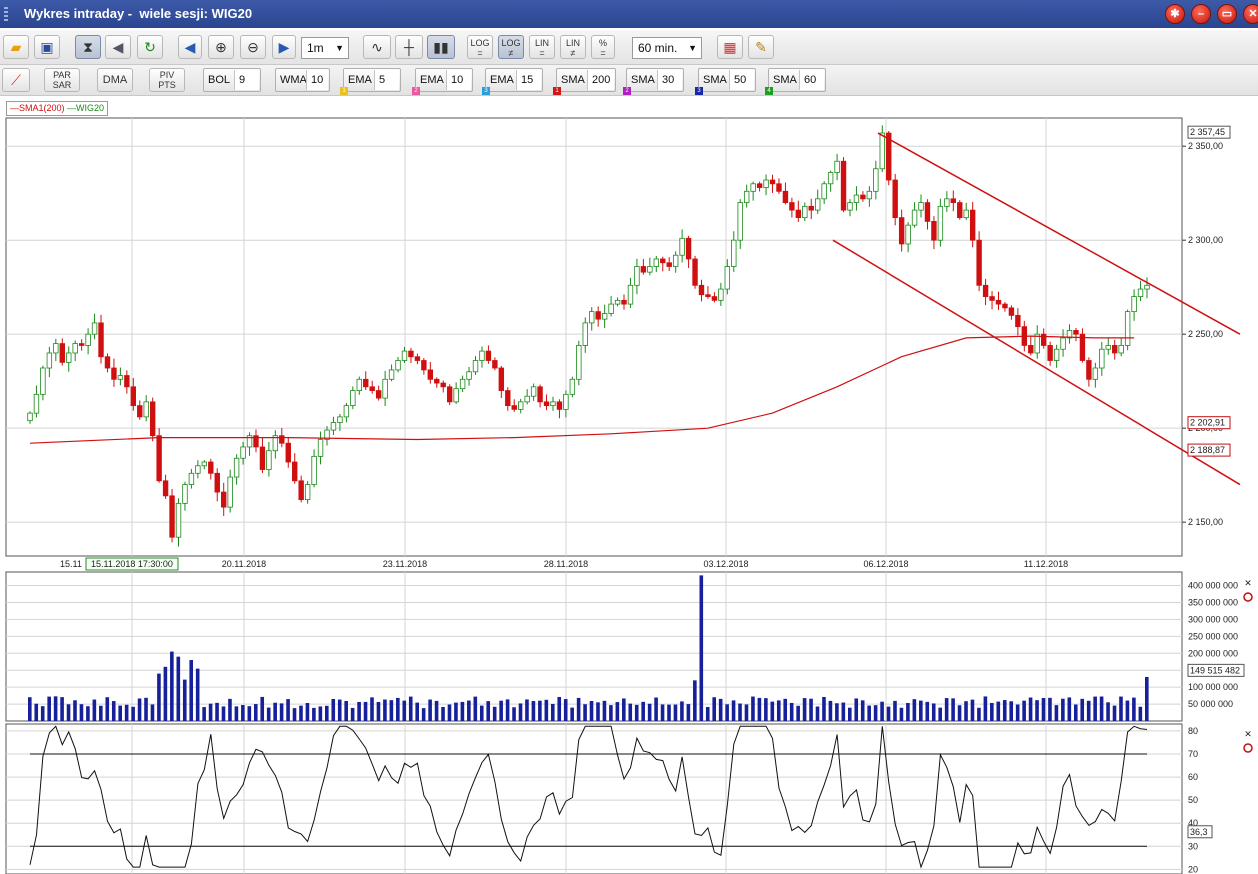 The width and height of the screenshot is (1258, 874). What do you see at coordinates (325, 48) in the screenshot?
I see `interval-select: 1m ▼` at bounding box center [325, 48].